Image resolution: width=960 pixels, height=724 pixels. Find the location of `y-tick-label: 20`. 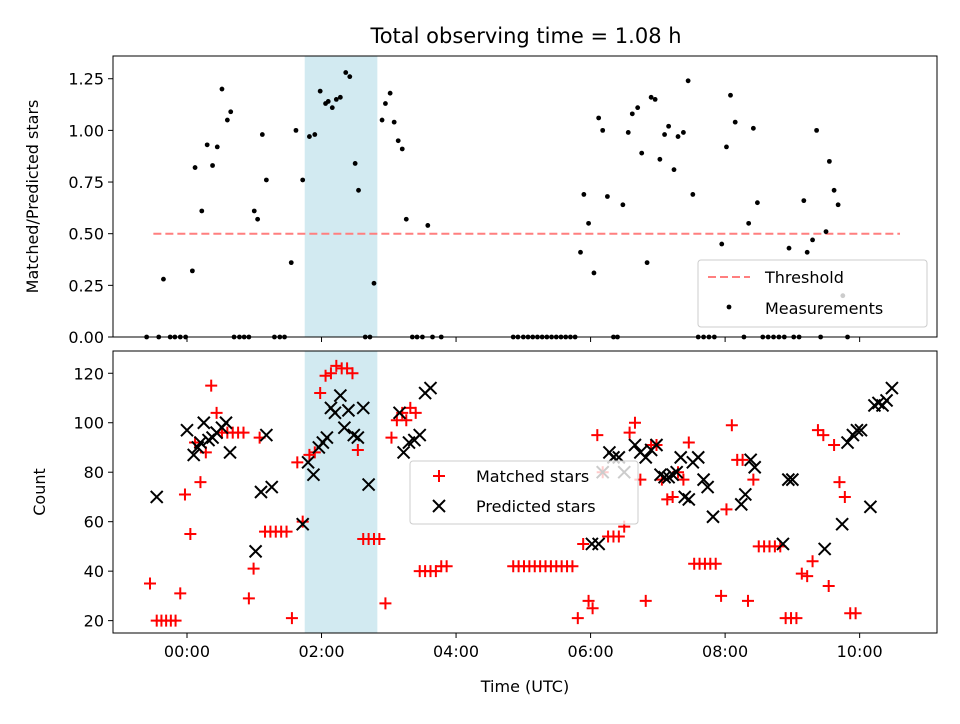

y-tick-label: 20 is located at coordinates (94, 621).